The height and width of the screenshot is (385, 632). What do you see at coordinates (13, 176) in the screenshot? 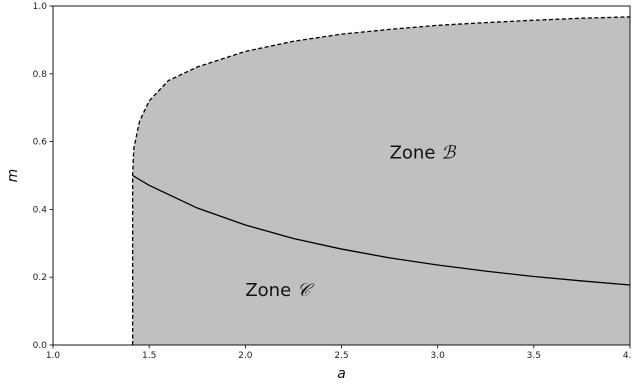
I see `y-axis-label: m` at bounding box center [13, 176].